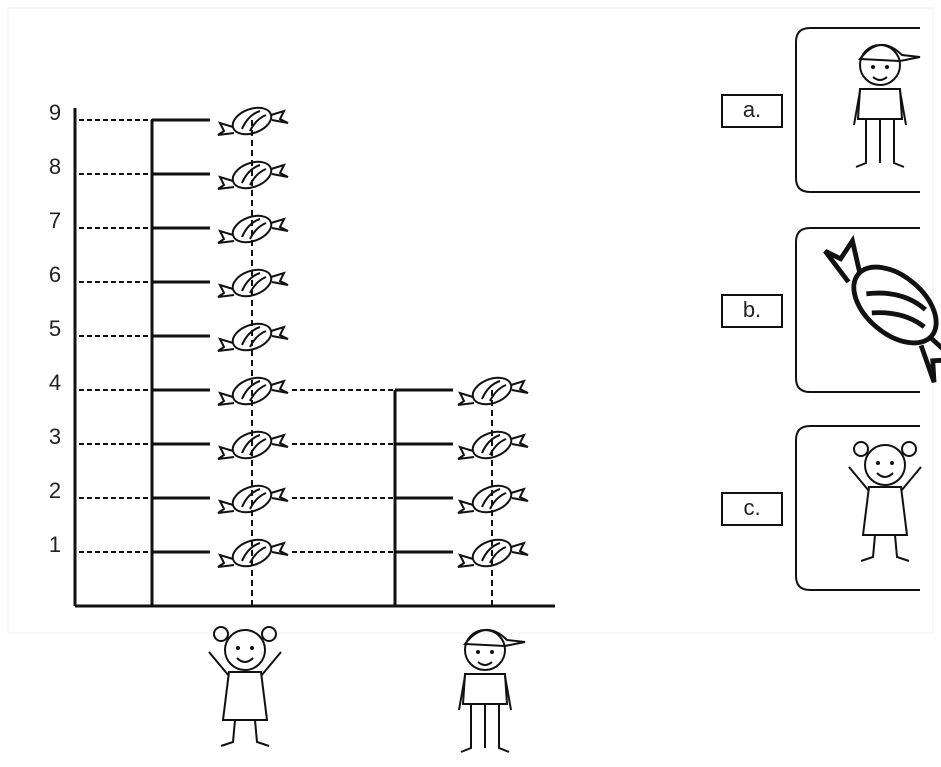  Describe the element at coordinates (752, 109) in the screenshot. I see `option-label: a.` at that location.